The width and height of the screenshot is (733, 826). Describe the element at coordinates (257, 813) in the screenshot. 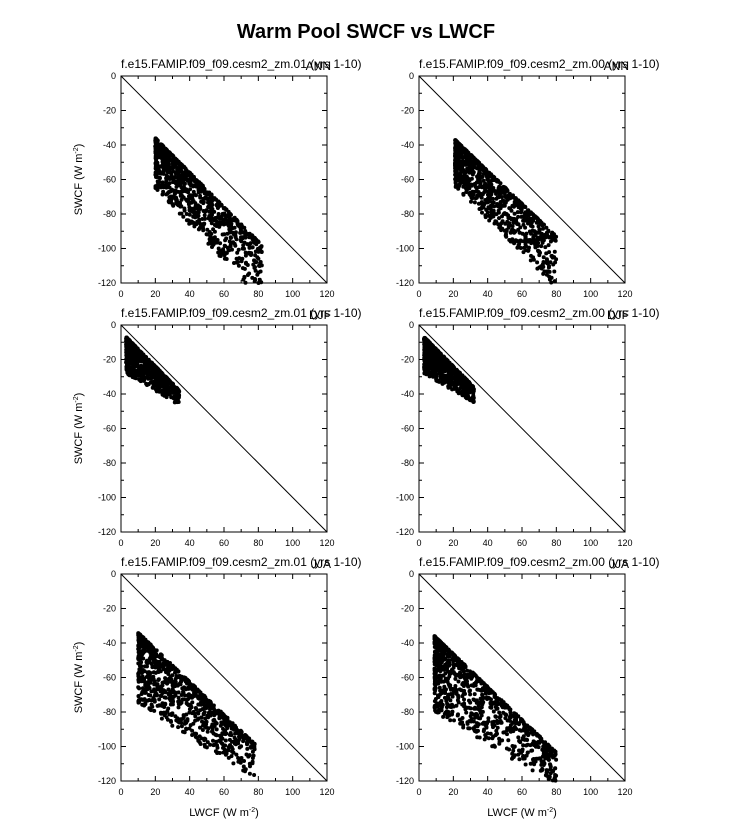

I see `x-axis-label-end: )` at that location.